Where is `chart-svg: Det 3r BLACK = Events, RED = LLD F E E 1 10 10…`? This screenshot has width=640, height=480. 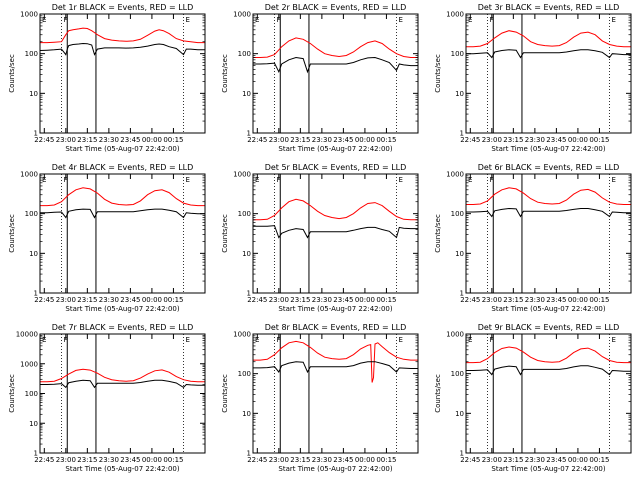
chart-svg: Det 3r BLACK = Events, RED = LLD F E E 1 10 10… is located at coordinates (533, 78).